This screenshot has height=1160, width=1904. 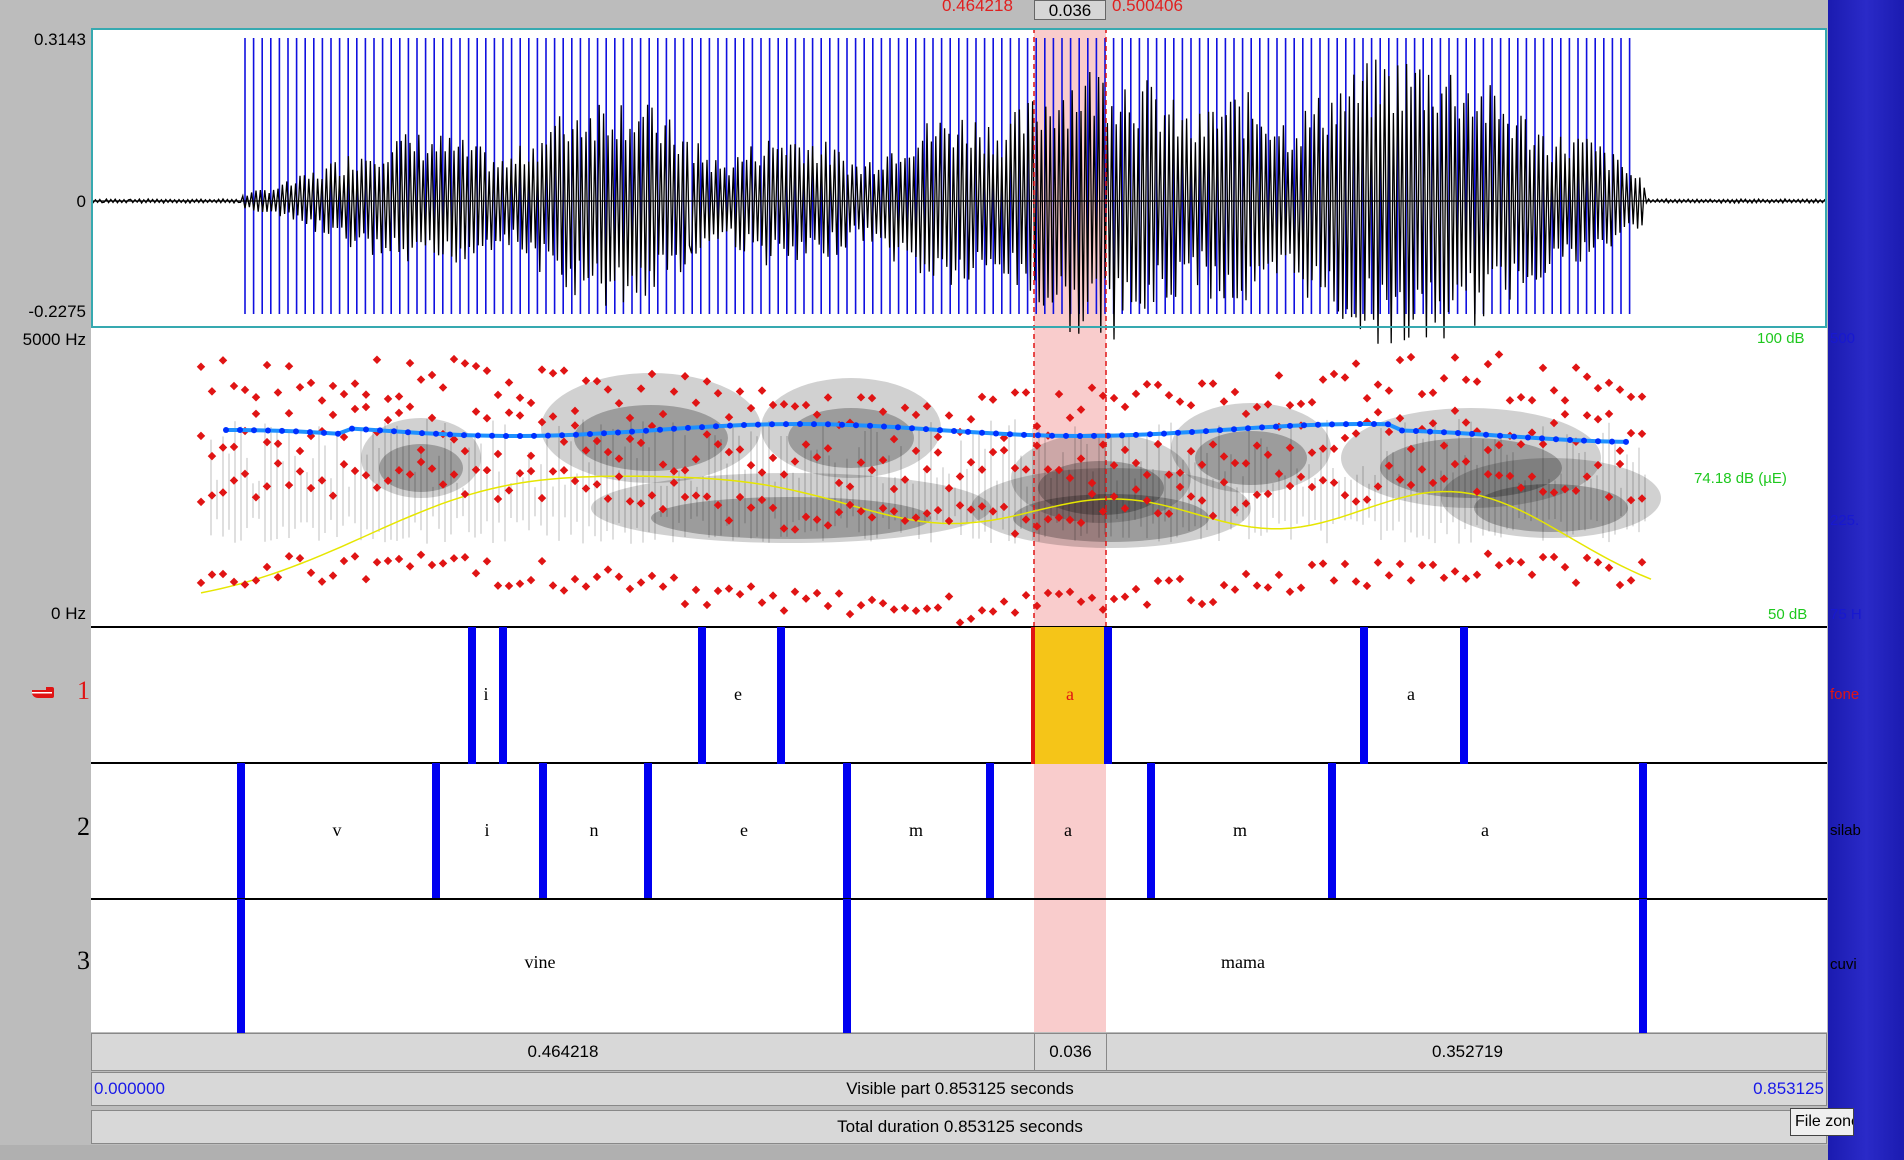 What do you see at coordinates (1033, 695) in the screenshot?
I see `selected-boundary` at bounding box center [1033, 695].